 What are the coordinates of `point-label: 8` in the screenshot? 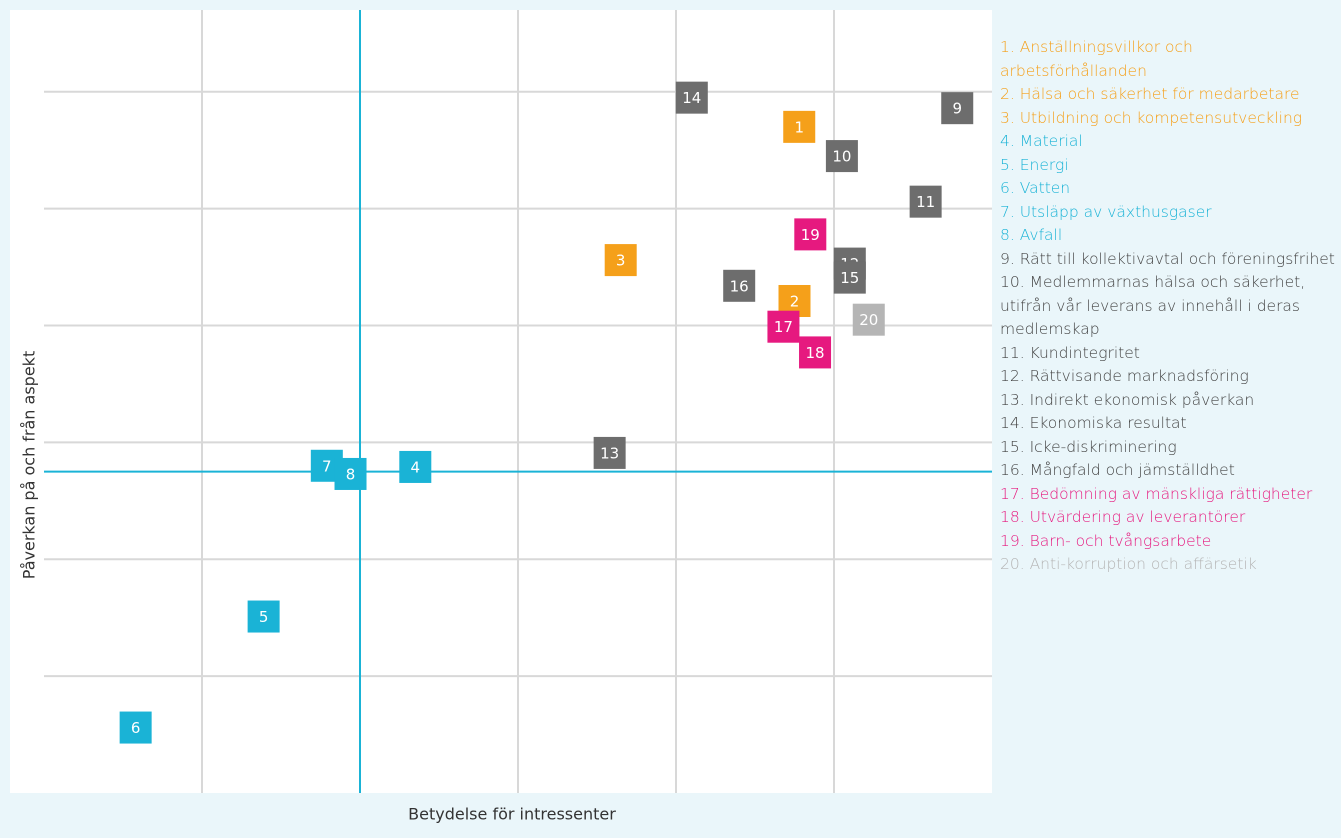 It's located at (351, 474).